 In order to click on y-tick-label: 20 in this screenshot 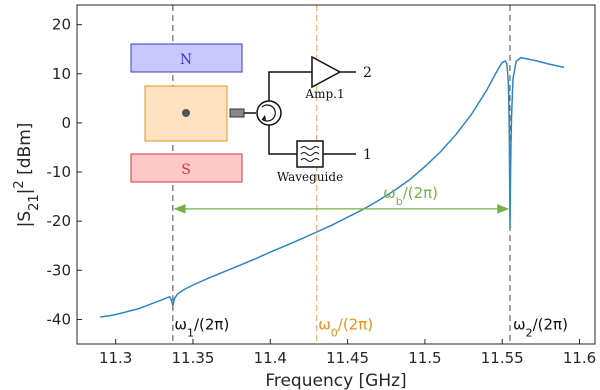, I will do `click(61, 25)`.